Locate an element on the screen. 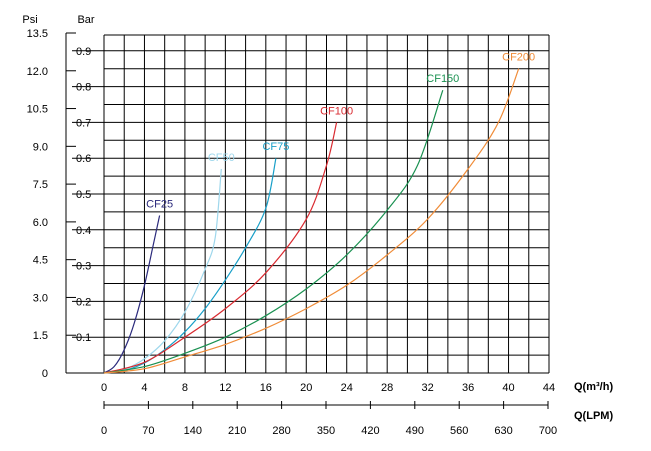  x-axis-tick-label: 0 is located at coordinates (104, 388).